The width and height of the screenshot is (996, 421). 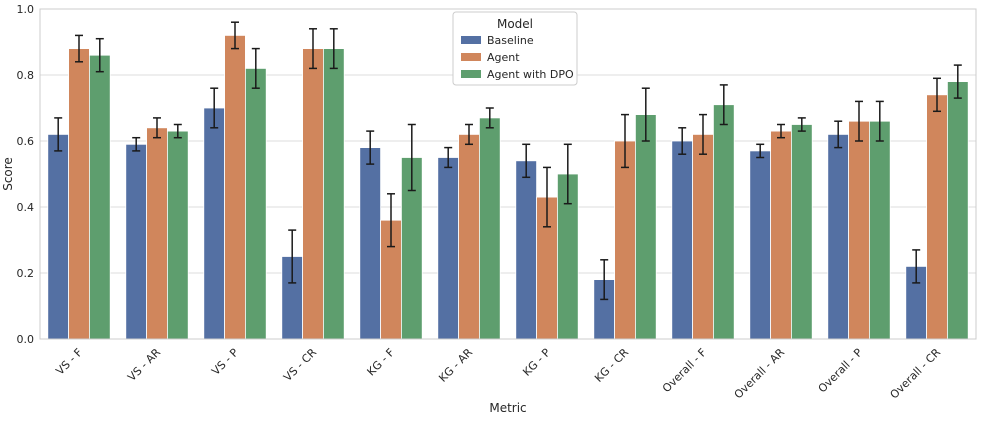 I want to click on x-tick-label: Overall - AR, so click(x=760, y=374).